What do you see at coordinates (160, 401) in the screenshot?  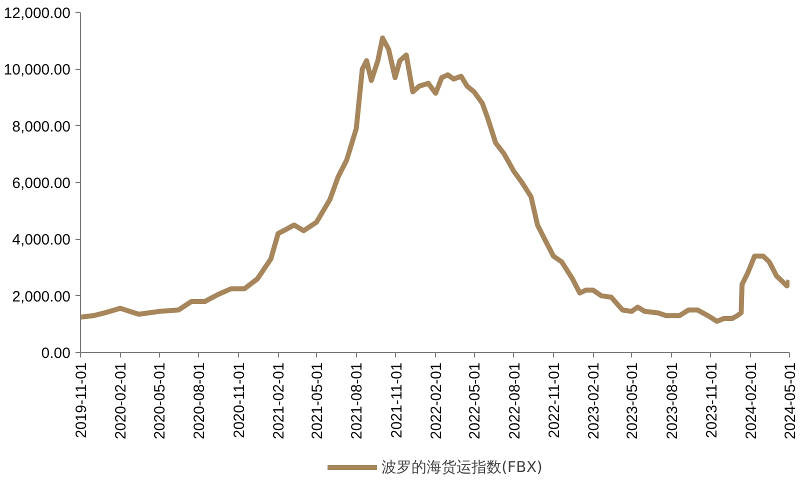 I see `x-tick-label: 2020-05-01` at bounding box center [160, 401].